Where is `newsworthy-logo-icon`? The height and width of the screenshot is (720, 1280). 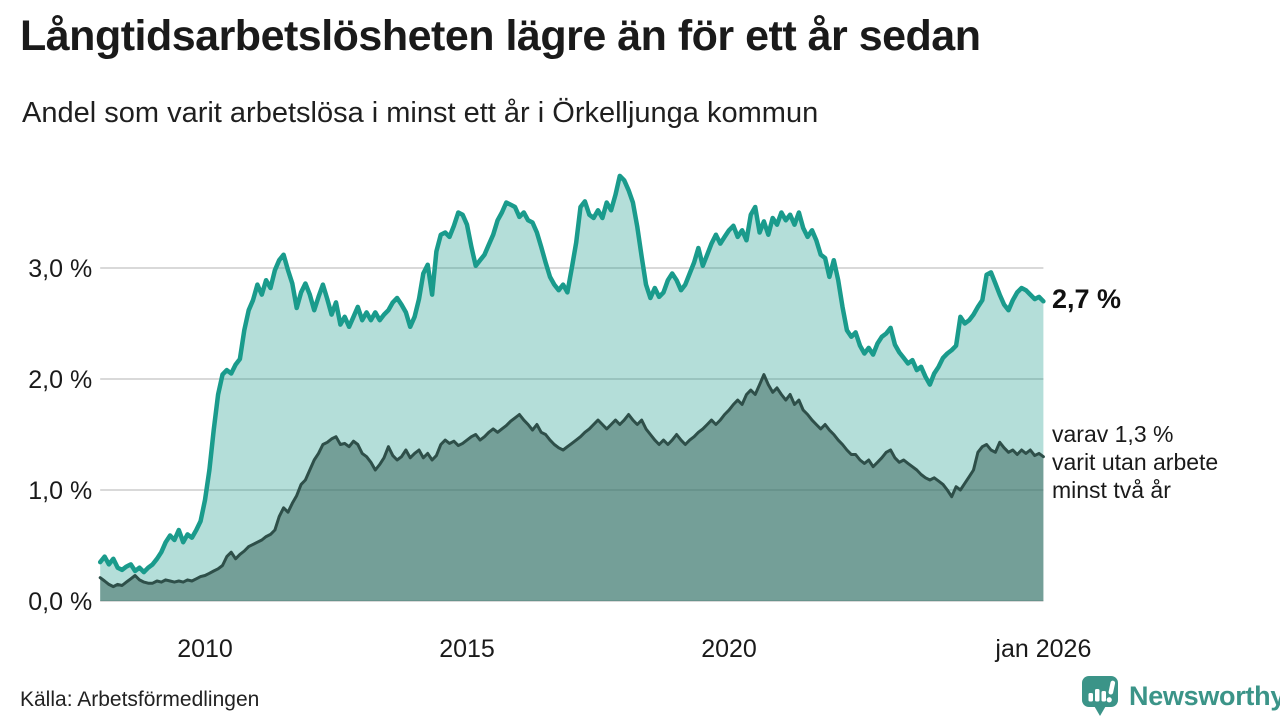
newsworthy-logo-icon is located at coordinates (1100, 696).